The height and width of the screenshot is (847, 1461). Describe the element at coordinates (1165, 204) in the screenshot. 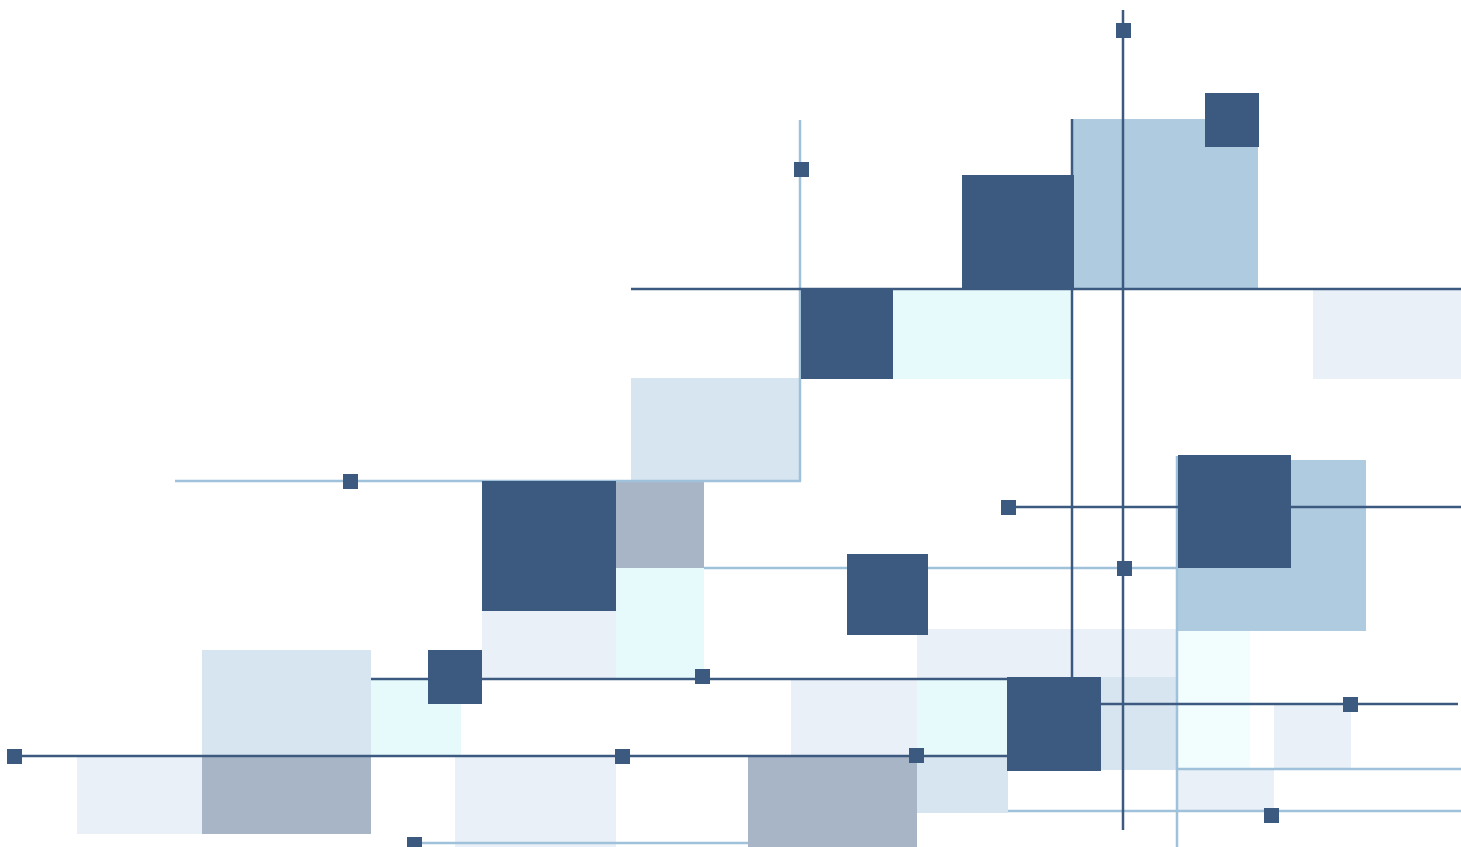

I see `light-blue-rect` at that location.